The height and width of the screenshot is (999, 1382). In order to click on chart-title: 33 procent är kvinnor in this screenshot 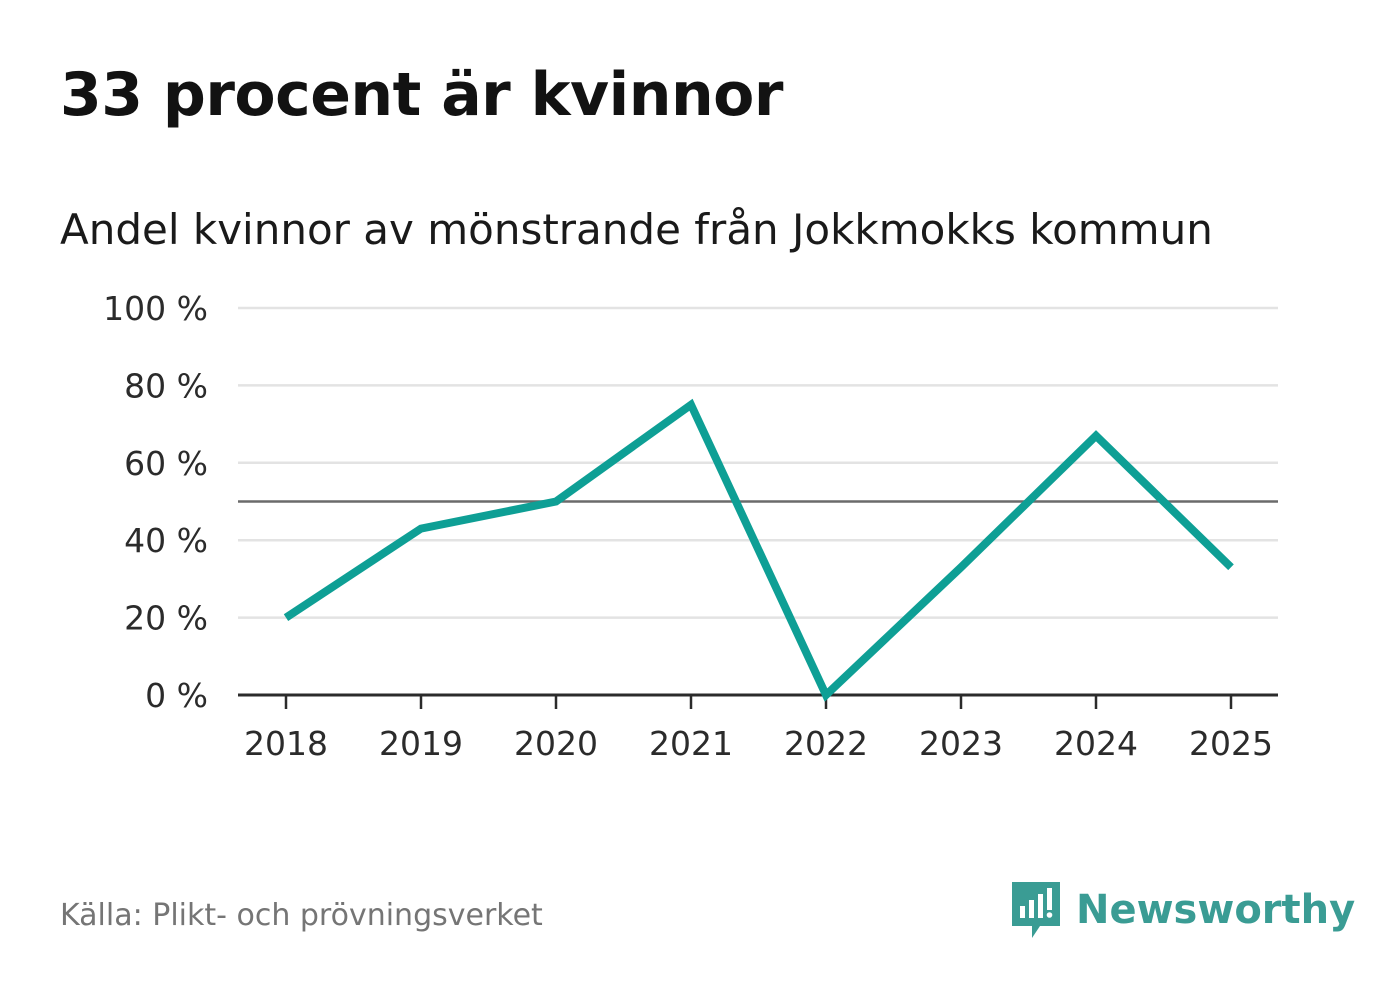, I will do `click(421, 95)`.